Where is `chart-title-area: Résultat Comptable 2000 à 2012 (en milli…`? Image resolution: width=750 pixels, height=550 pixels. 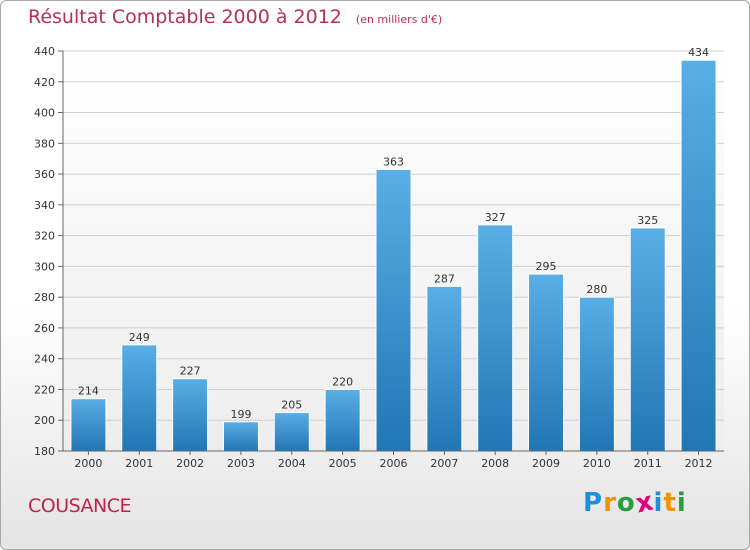 chart-title-area: Résultat Comptable 2000 à 2012 (en milli… is located at coordinates (235, 17).